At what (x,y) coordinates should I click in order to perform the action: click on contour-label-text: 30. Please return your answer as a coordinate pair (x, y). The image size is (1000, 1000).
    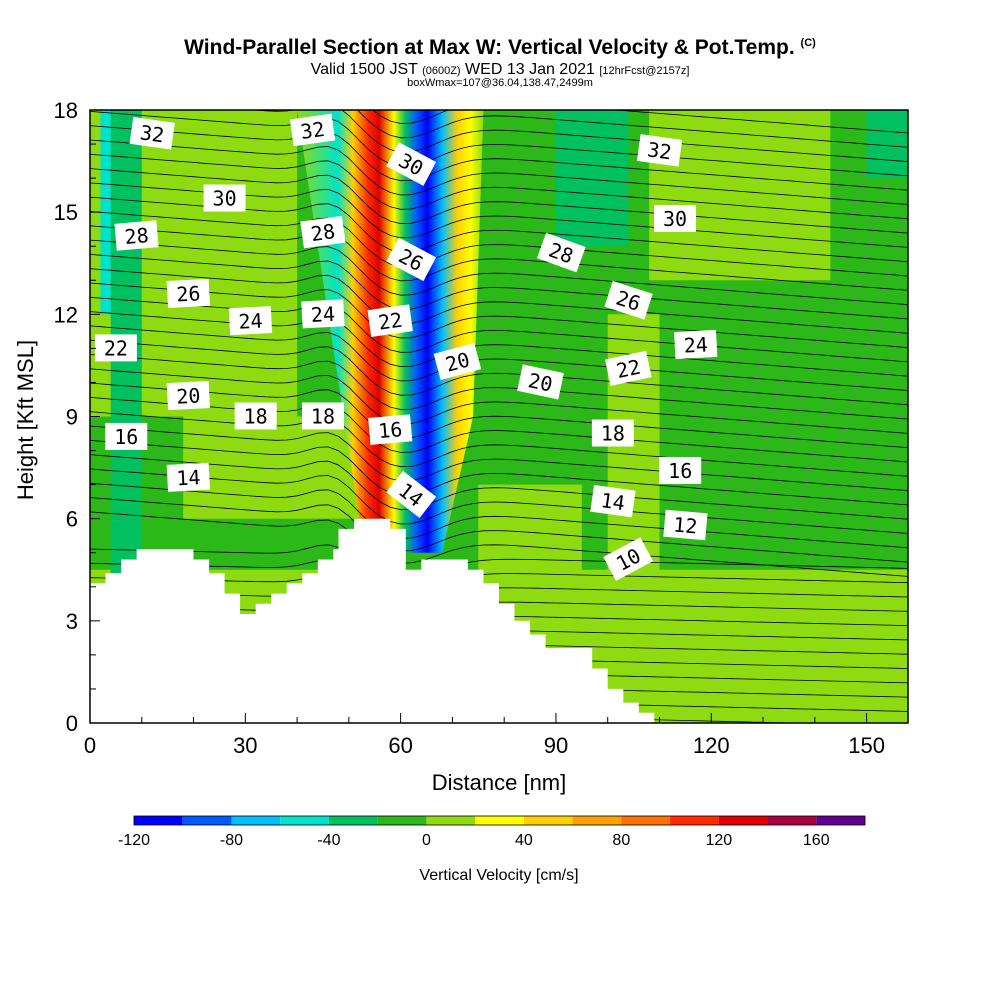
    Looking at the image, I should click on (675, 219).